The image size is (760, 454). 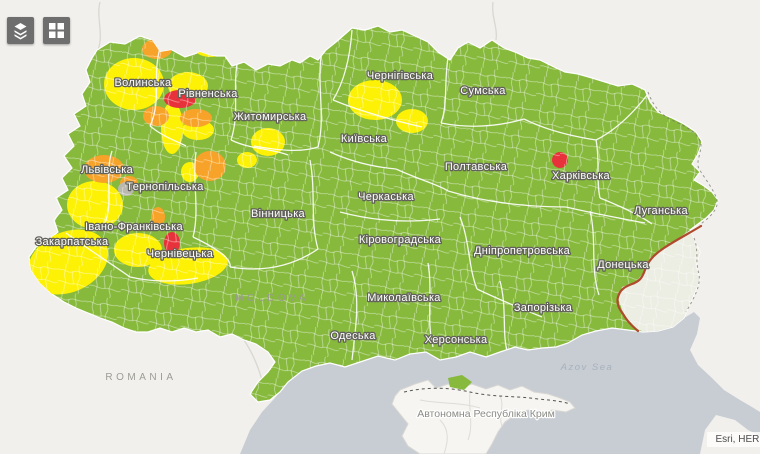 I want to click on oblast-label: Київська, so click(x=364, y=139).